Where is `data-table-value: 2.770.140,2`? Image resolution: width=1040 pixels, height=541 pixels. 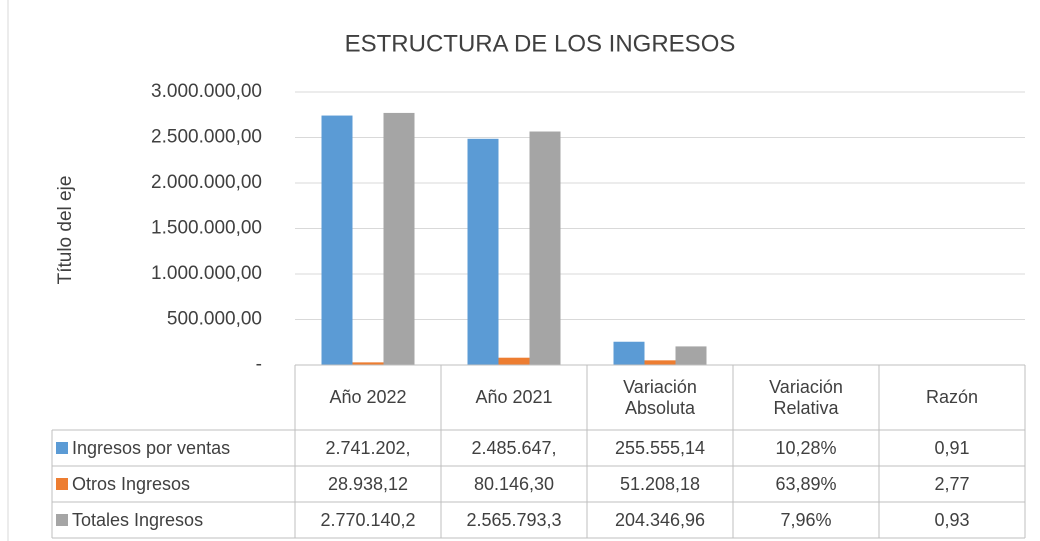
data-table-value: 2.770.140,2 is located at coordinates (368, 519).